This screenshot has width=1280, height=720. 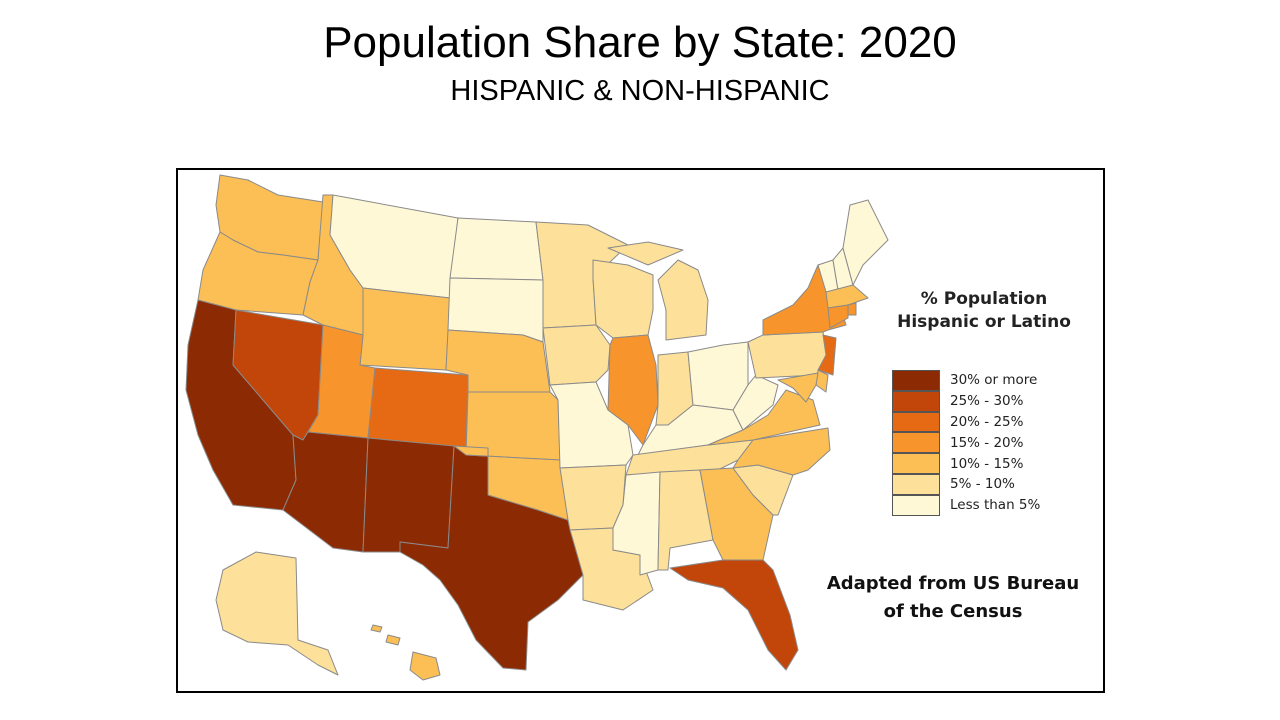 What do you see at coordinates (987, 401) in the screenshot?
I see `legend-label: 25% - 30%` at bounding box center [987, 401].